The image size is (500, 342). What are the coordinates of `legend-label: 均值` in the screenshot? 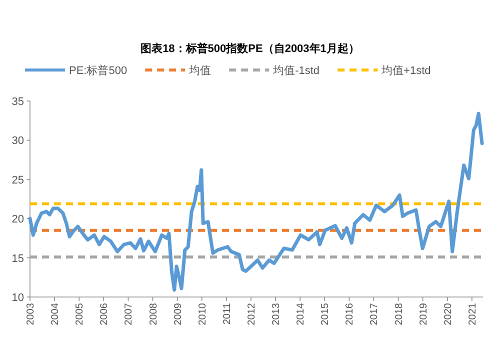 It's located at (200, 71).